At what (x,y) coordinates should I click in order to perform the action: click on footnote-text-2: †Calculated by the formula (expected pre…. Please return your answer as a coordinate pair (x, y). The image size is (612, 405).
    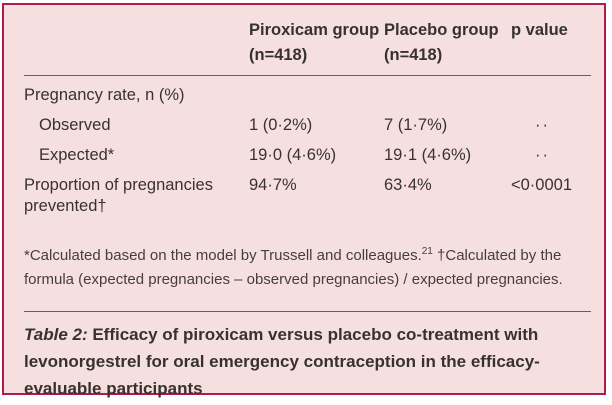
    Looking at the image, I should click on (293, 267).